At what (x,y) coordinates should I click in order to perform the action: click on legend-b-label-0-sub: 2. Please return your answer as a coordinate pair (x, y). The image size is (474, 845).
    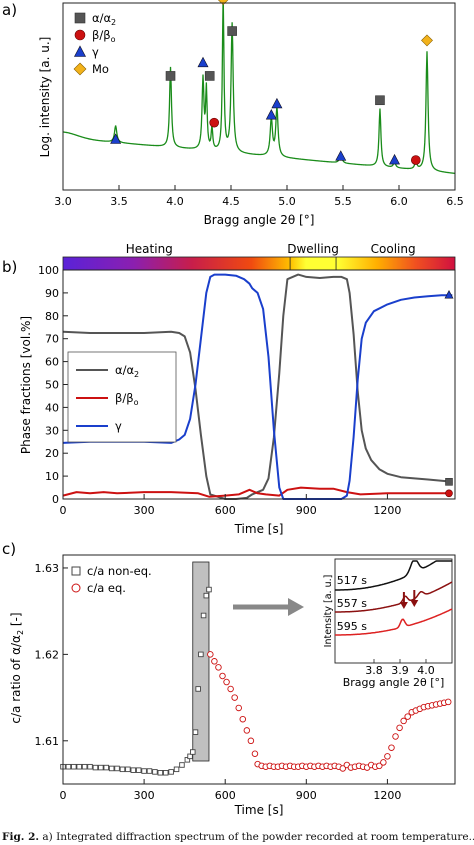
    Looking at the image, I should click on (136, 374).